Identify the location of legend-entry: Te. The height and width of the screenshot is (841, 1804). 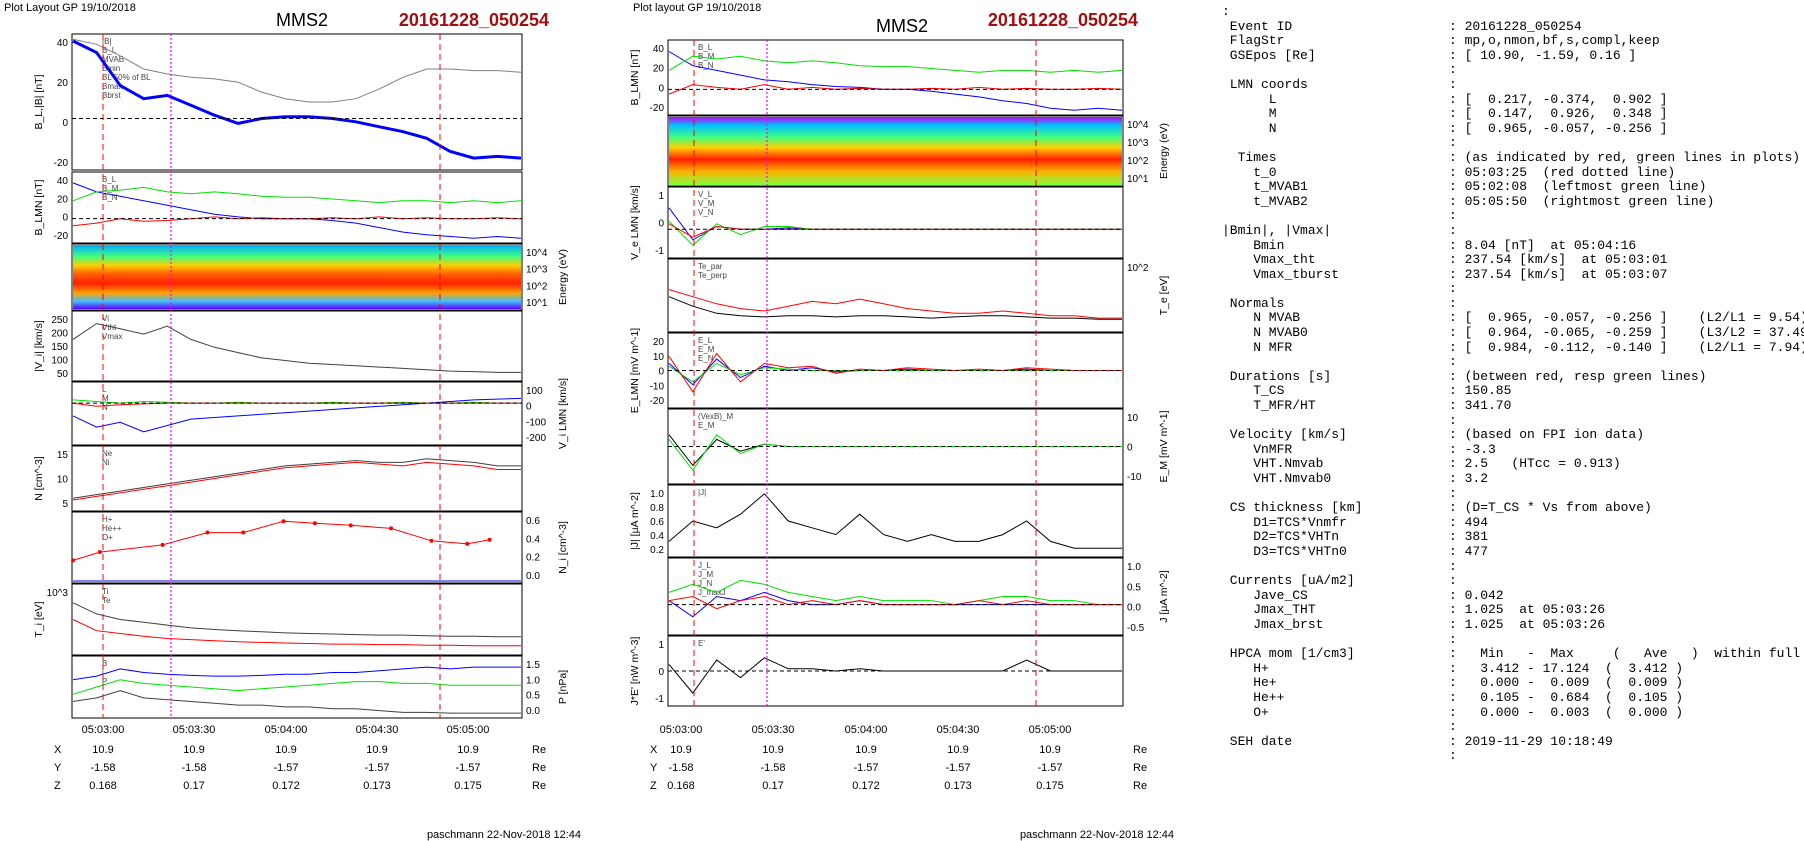
(106, 600).